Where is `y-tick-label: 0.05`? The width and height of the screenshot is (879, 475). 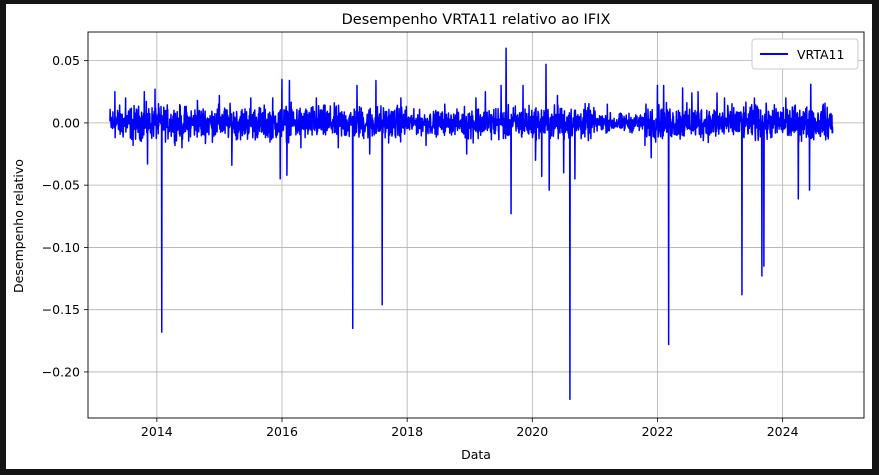
y-tick-label: 0.05 is located at coordinates (66, 60).